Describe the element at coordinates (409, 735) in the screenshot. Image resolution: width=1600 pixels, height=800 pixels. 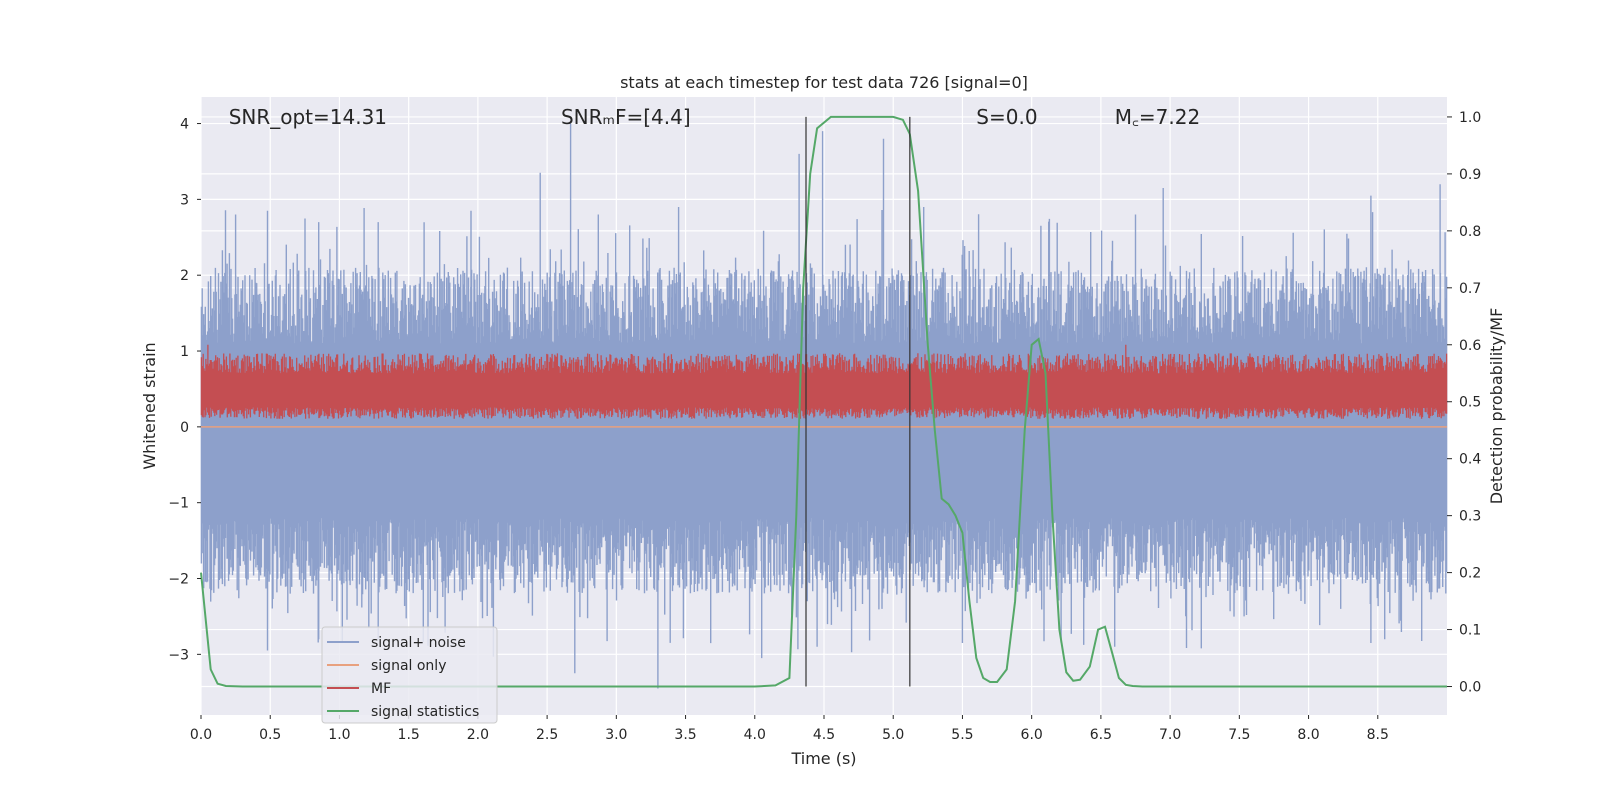
I see `x-tick-label: 1.5` at that location.